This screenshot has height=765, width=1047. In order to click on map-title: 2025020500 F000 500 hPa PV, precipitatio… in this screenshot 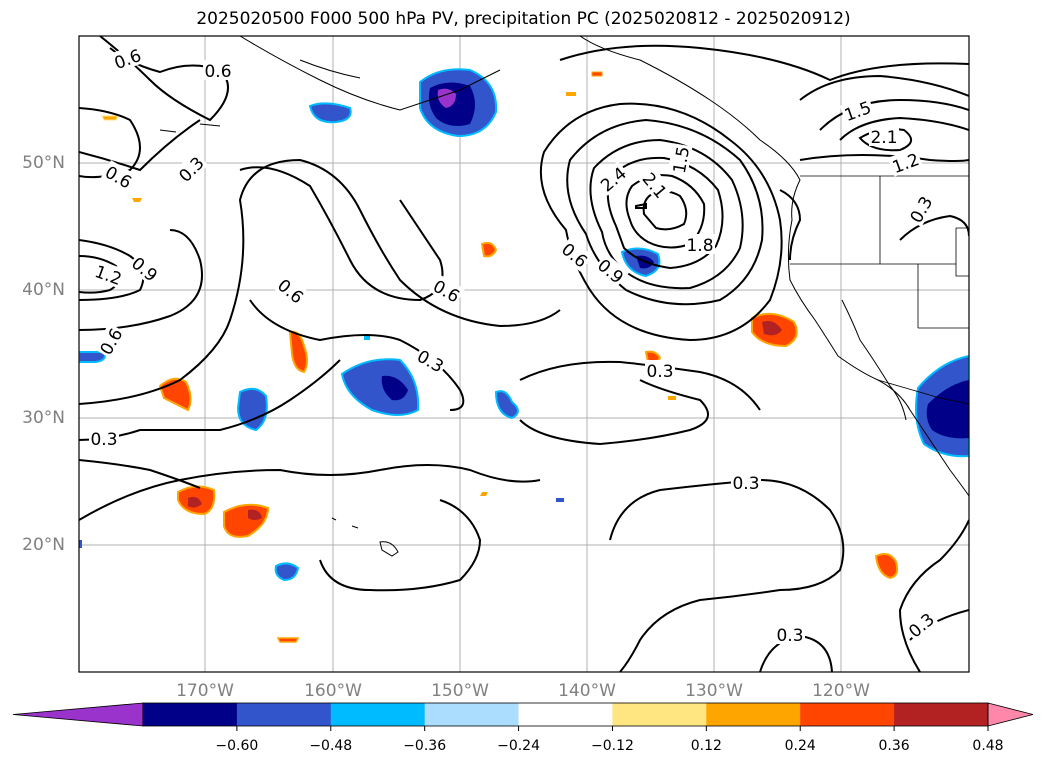, I will do `click(523, 19)`.